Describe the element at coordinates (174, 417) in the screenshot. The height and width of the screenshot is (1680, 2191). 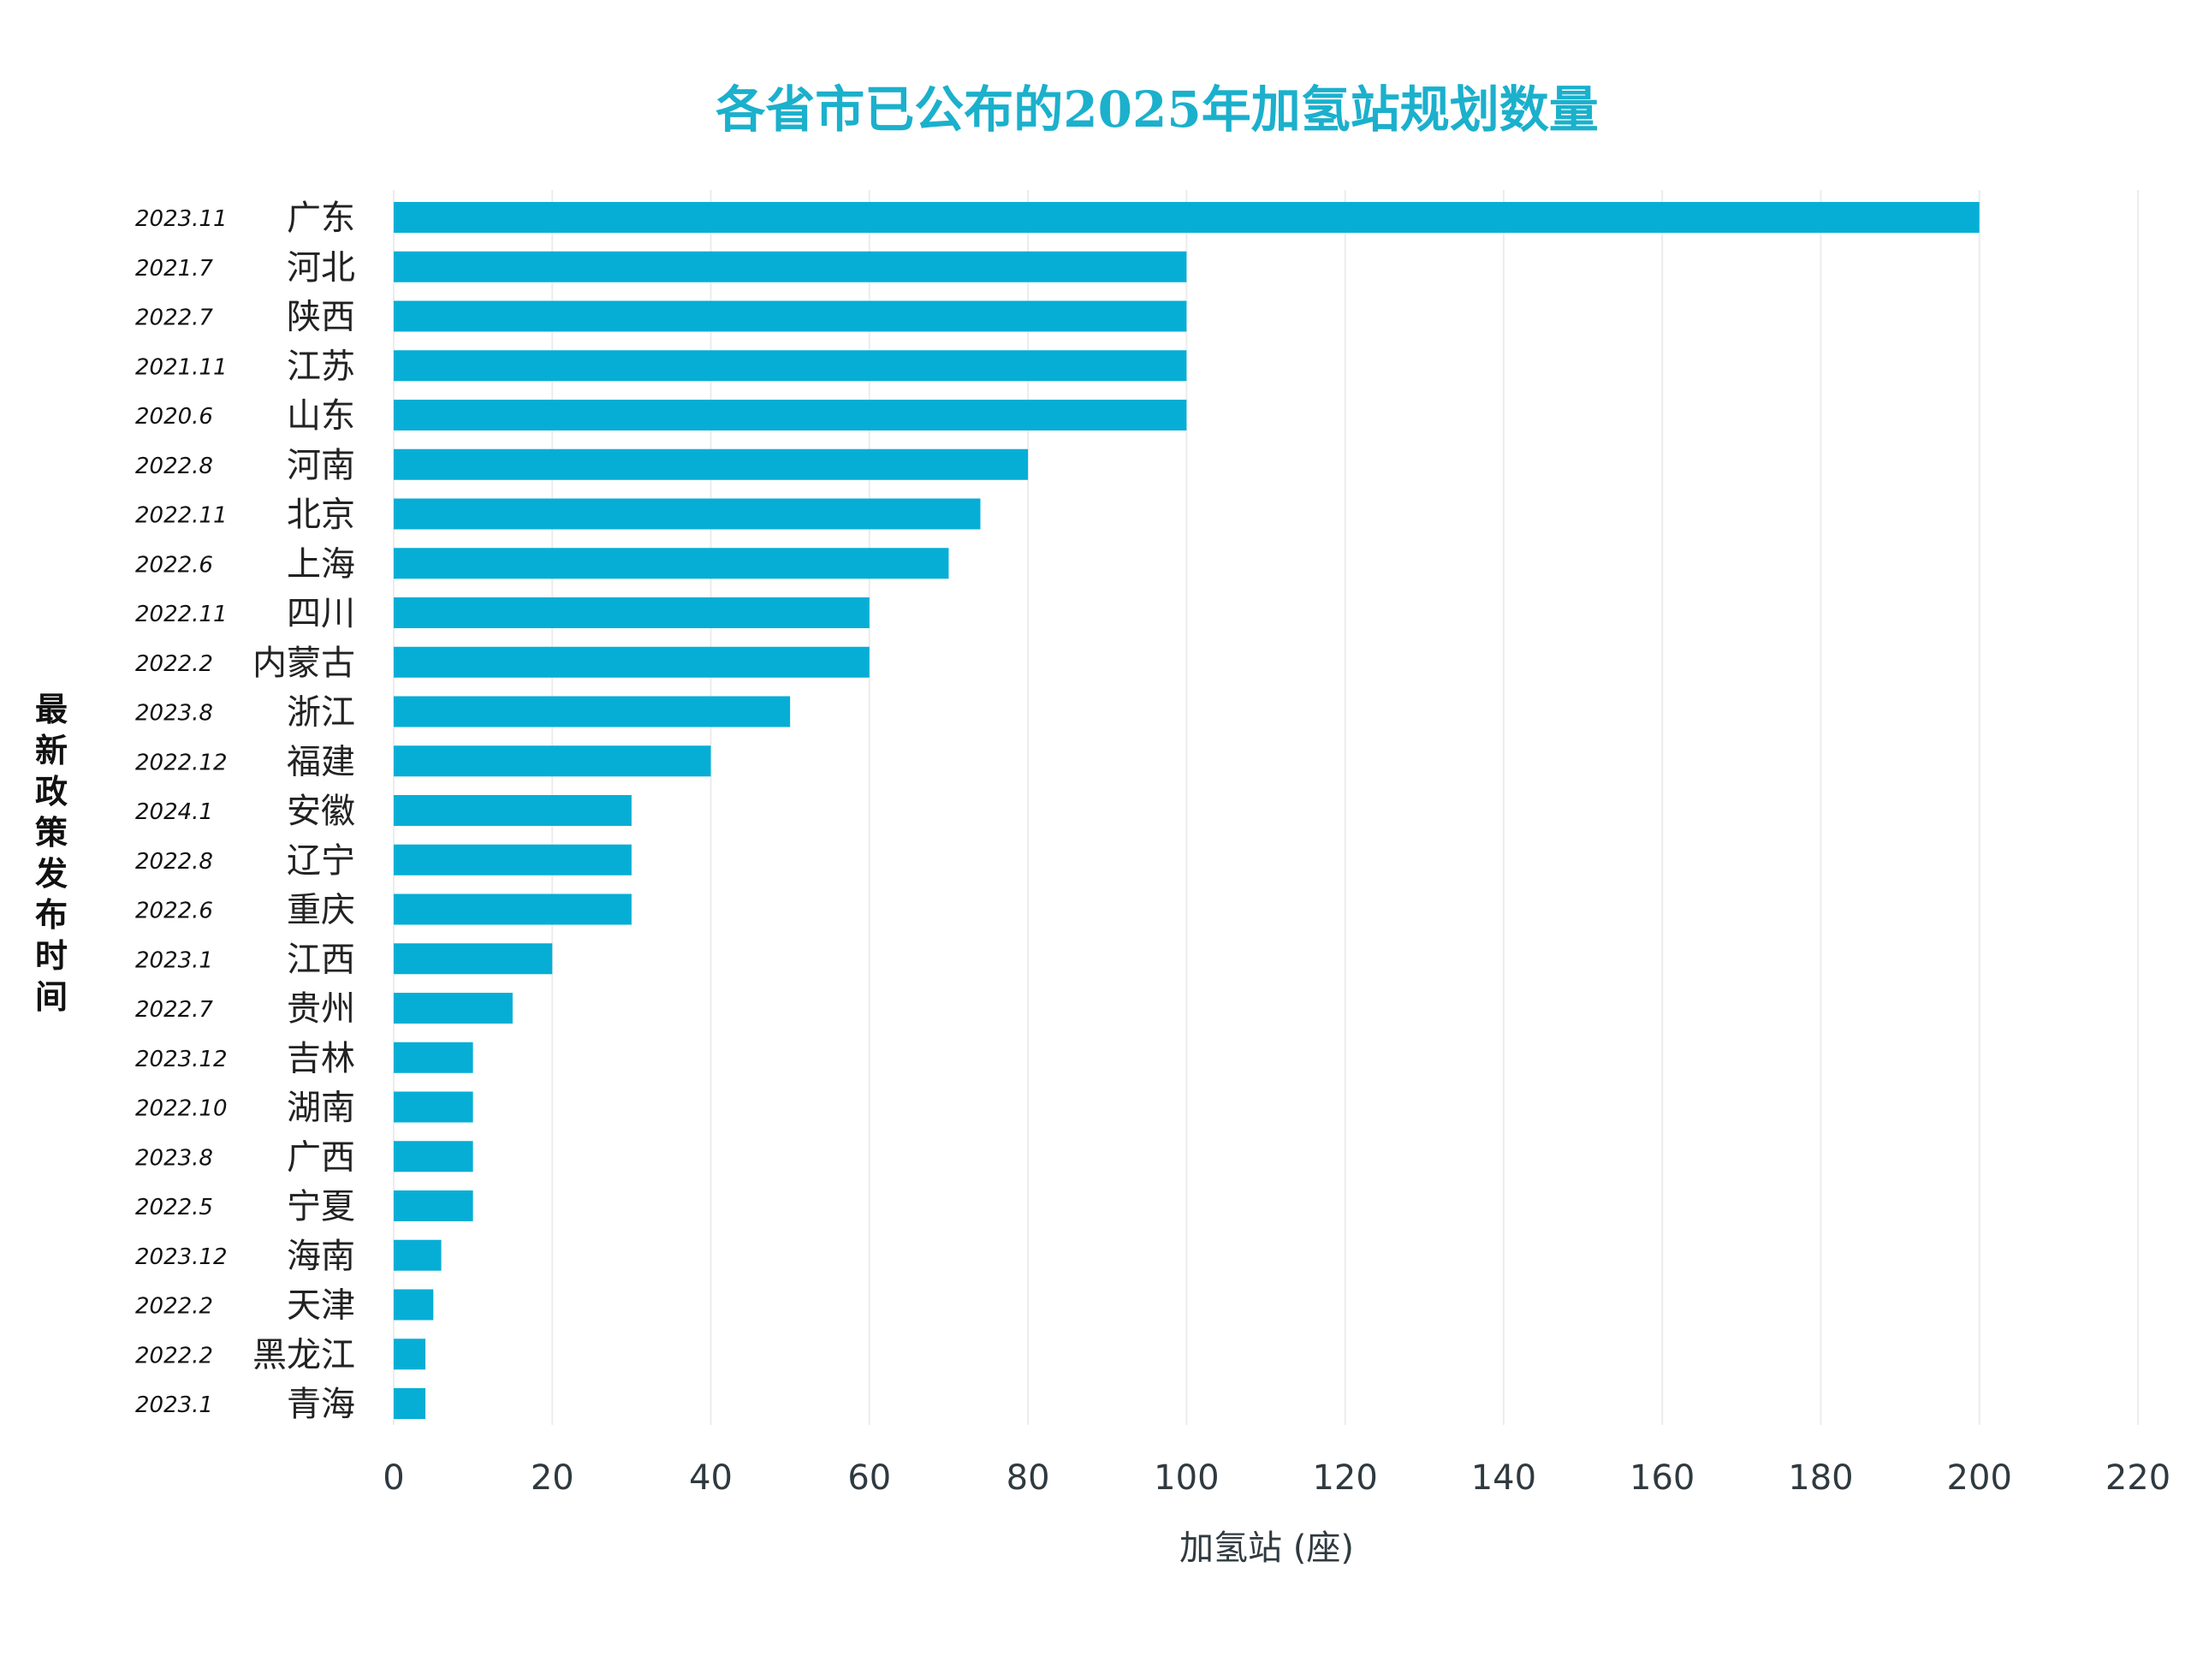
I see `date-label: 2020.6` at that location.